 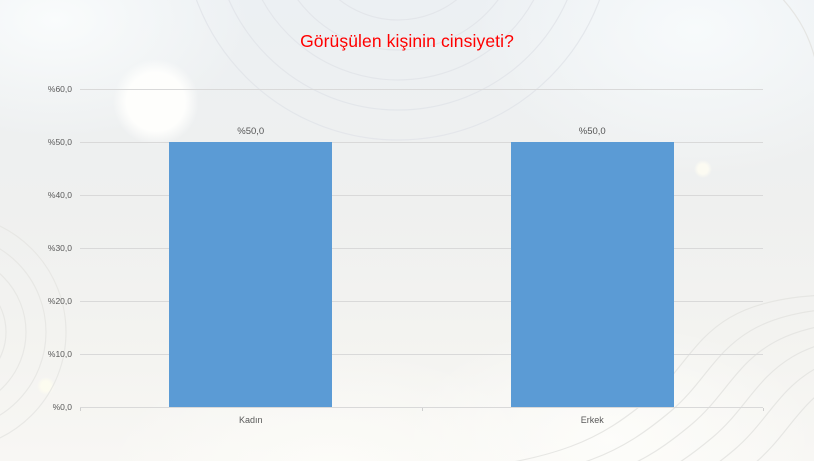 What do you see at coordinates (59, 353) in the screenshot?
I see `y-axis-tick-label: %10,0` at bounding box center [59, 353].